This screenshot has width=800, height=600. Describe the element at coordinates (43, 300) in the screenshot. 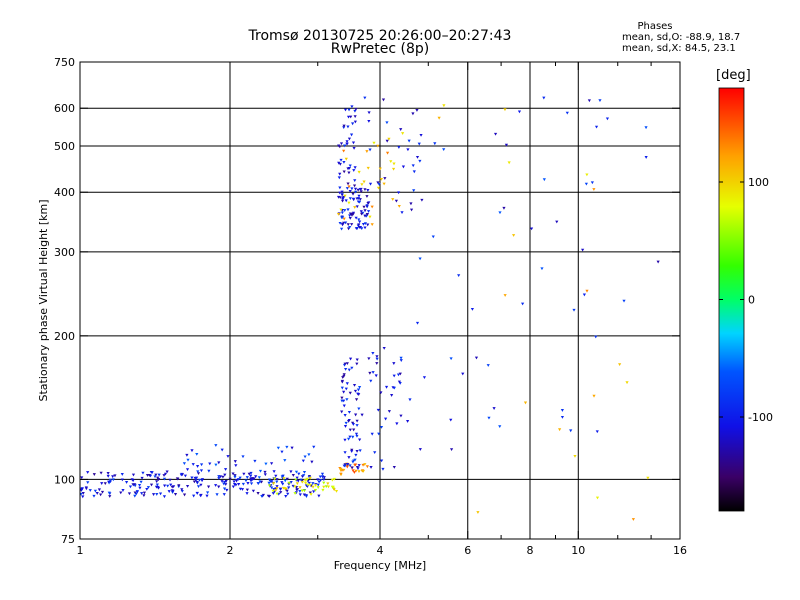

I see `y-axis-label: Stationary phase Virtual Height [km]` at that location.